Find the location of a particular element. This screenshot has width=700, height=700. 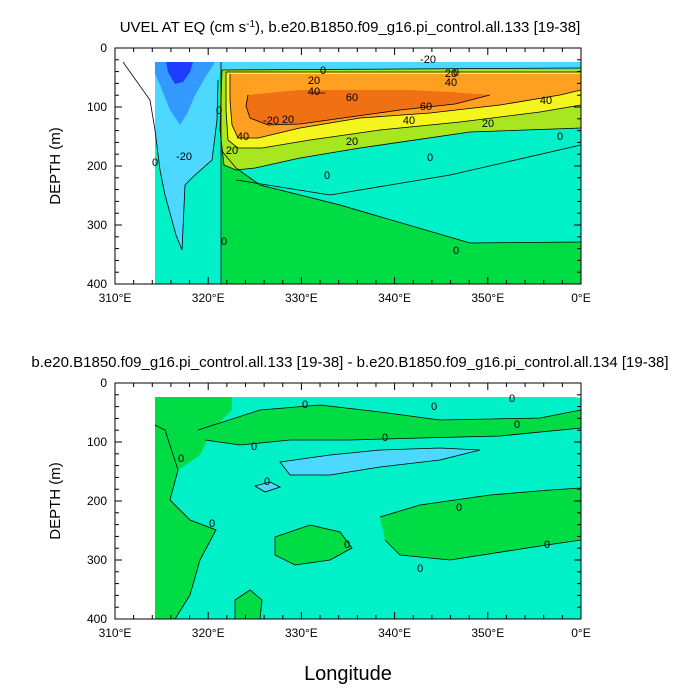

negative-fill is located at coordinates (380, 461).